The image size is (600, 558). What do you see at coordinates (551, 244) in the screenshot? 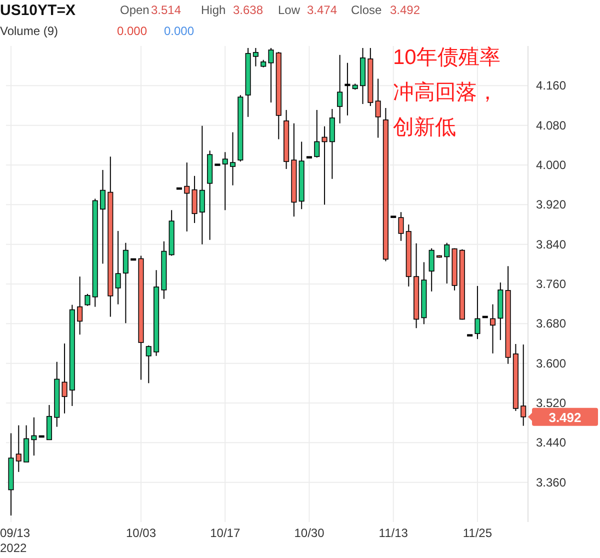
I see `y-tick-label: 3.840` at bounding box center [551, 244].